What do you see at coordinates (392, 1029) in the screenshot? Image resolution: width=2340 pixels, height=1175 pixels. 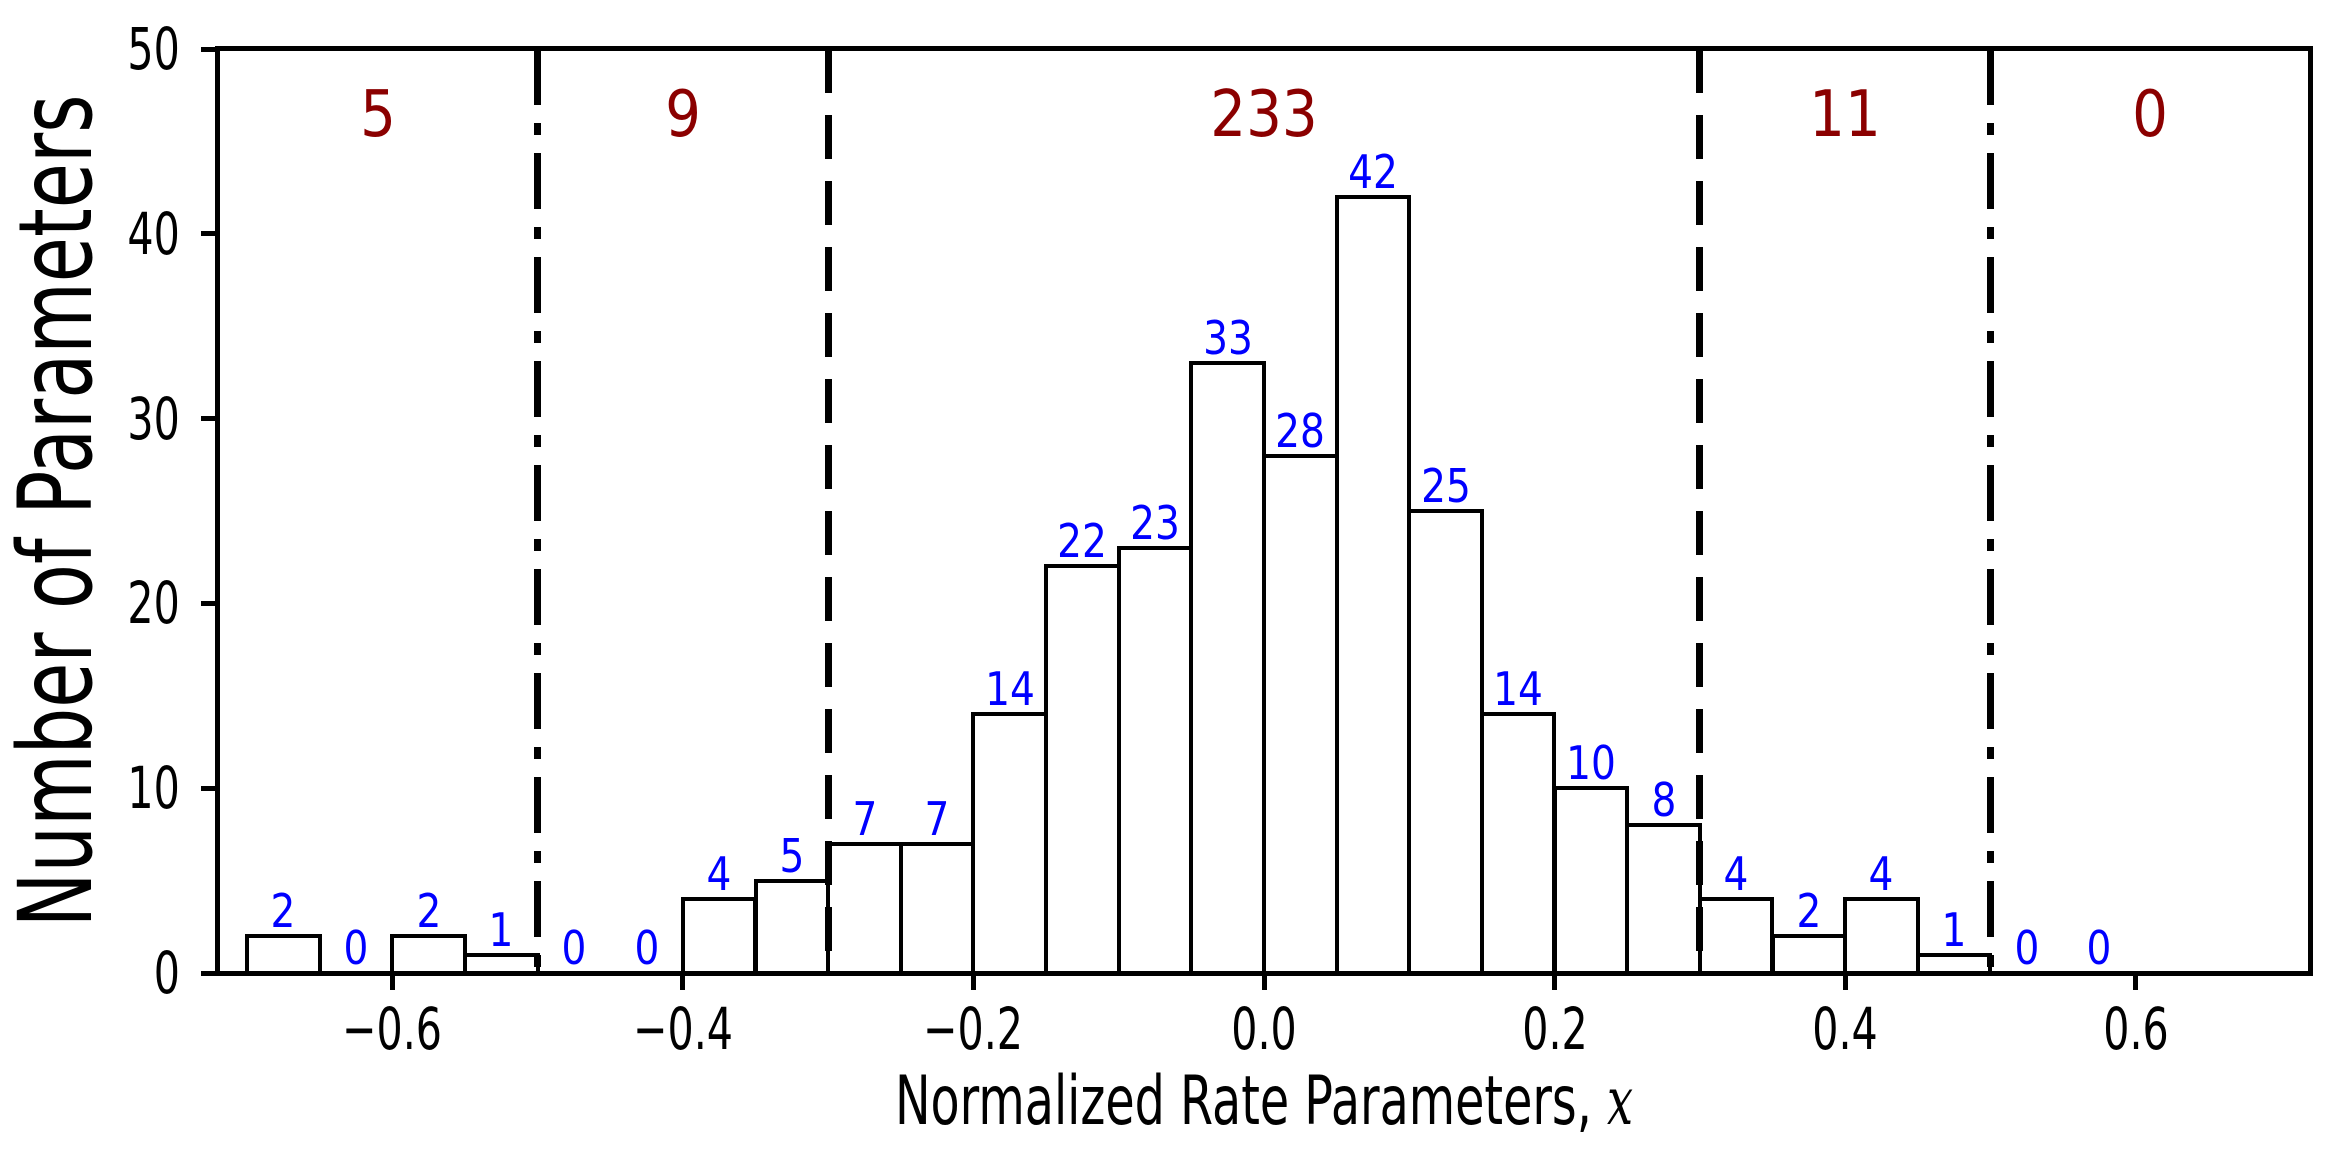 I see `x-tick-label: −0.6` at bounding box center [392, 1029].